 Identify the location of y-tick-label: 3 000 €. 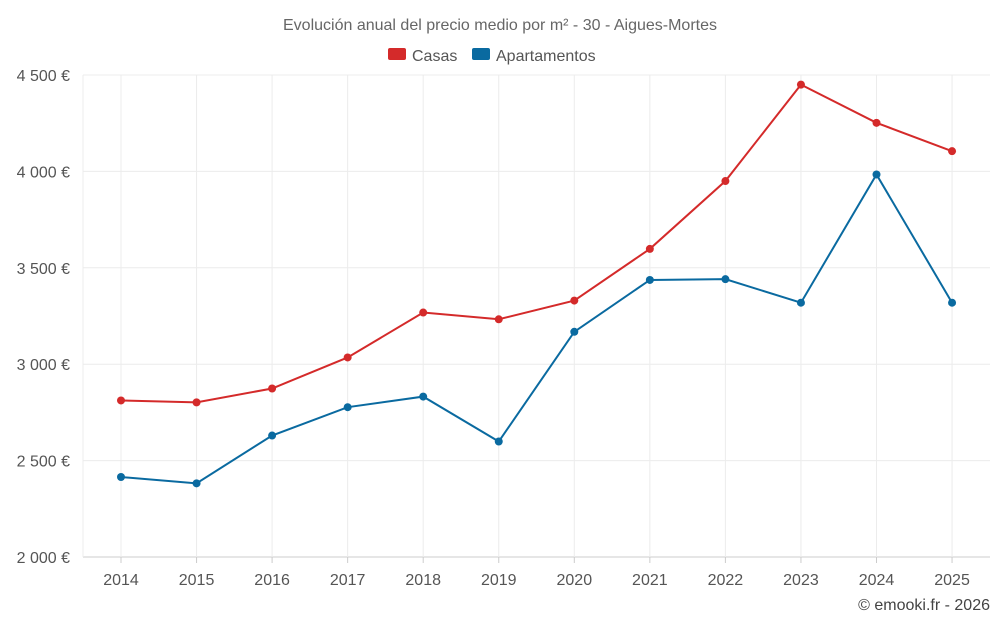
(43, 365).